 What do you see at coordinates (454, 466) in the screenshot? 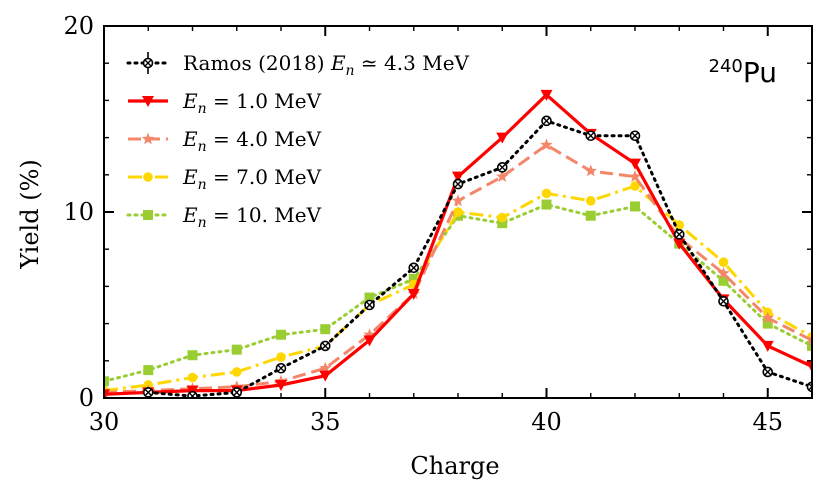
I see `x-axis-title: Charge` at bounding box center [454, 466].